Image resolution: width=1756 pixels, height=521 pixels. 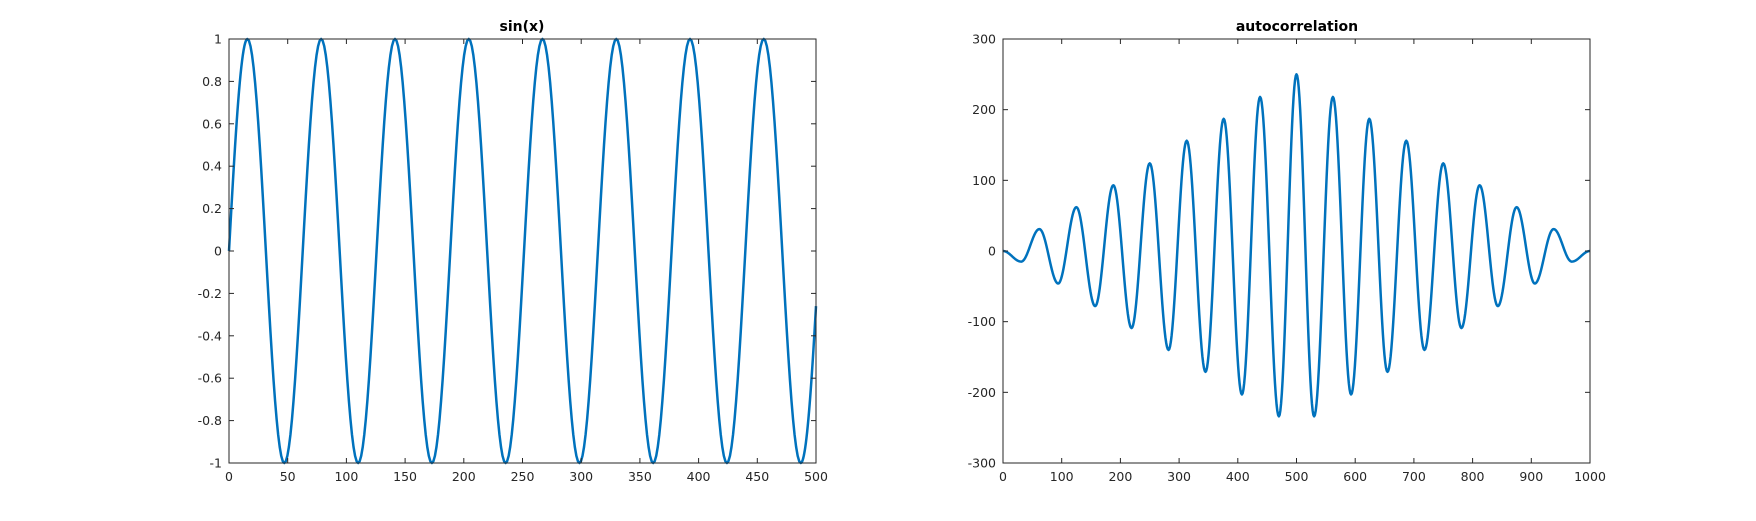 What do you see at coordinates (522, 27) in the screenshot?
I see `chart-title-sin: sin(x)` at bounding box center [522, 27].